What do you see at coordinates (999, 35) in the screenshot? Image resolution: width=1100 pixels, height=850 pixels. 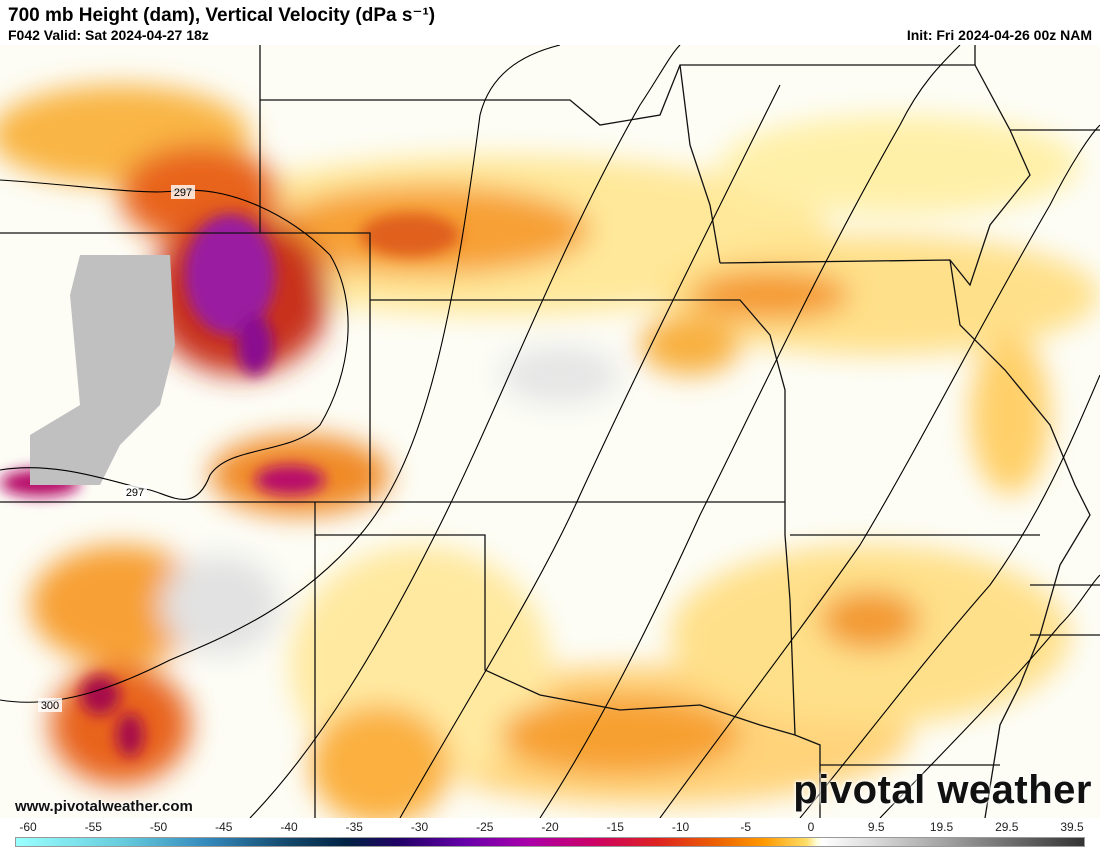 I see `init-time: Init: Fri 2024-04-26 00z NAM` at bounding box center [999, 35].